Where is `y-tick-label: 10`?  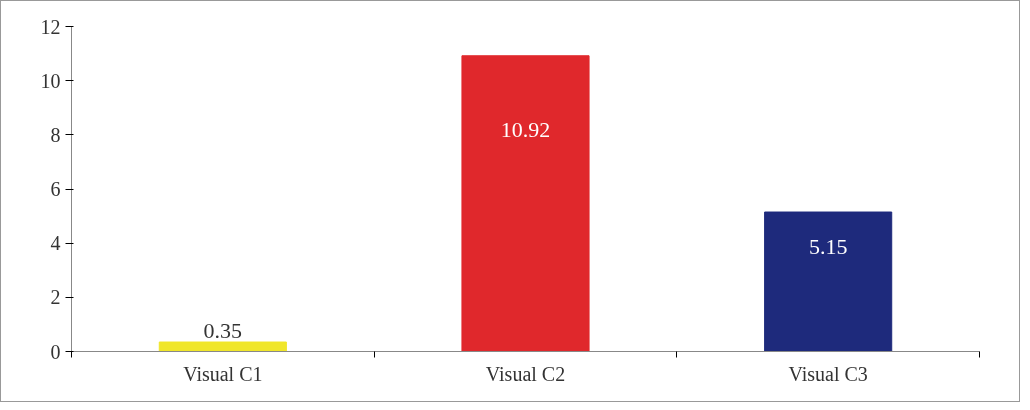 y-tick-label: 10 is located at coordinates (50, 80).